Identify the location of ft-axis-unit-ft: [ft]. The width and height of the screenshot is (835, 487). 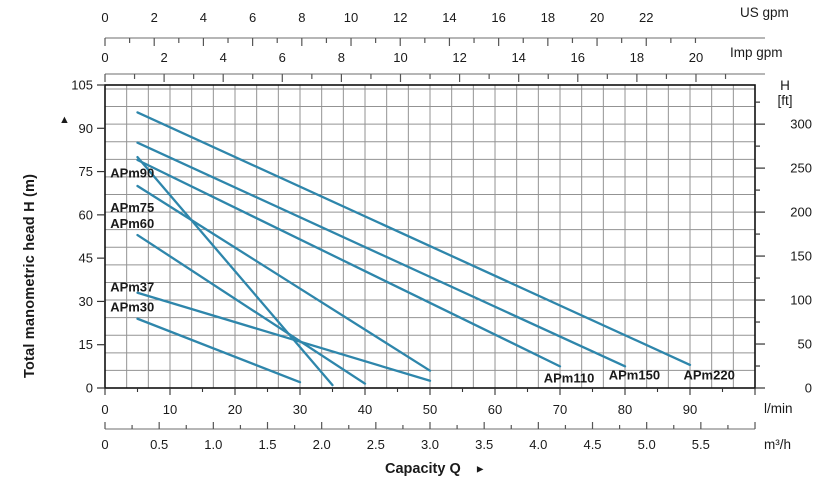
(785, 100).